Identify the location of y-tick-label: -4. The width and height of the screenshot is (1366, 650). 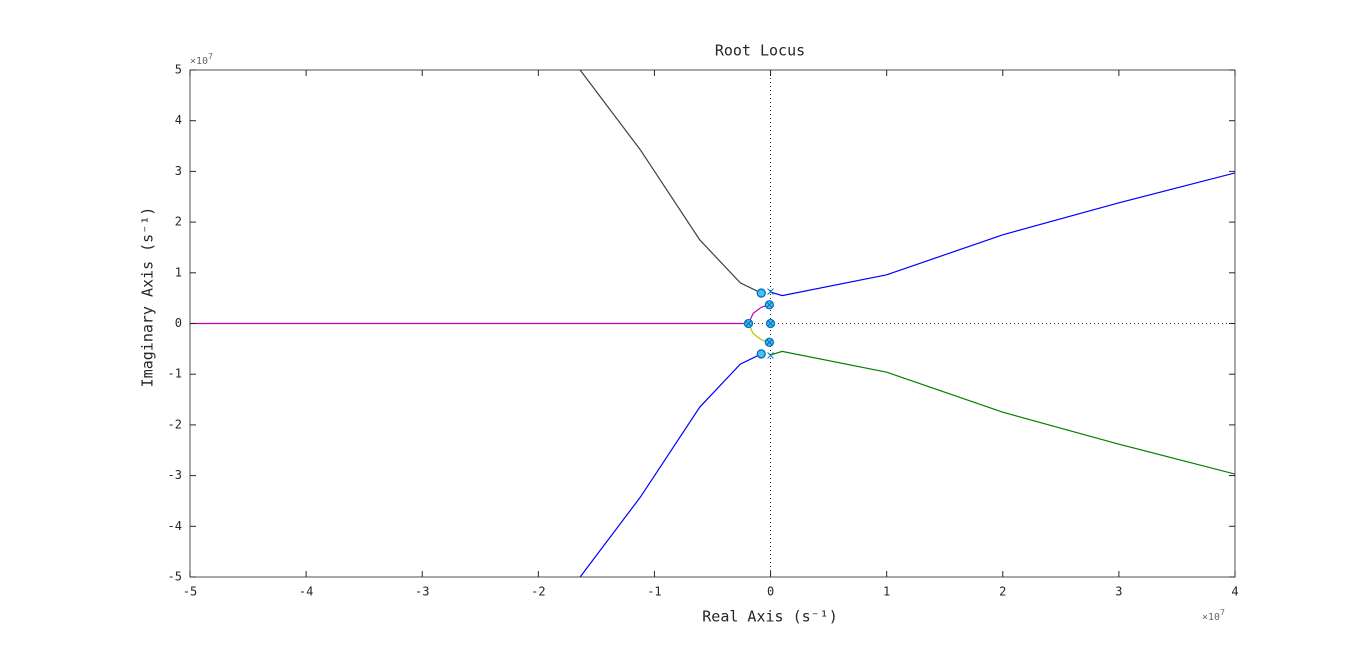
(175, 526).